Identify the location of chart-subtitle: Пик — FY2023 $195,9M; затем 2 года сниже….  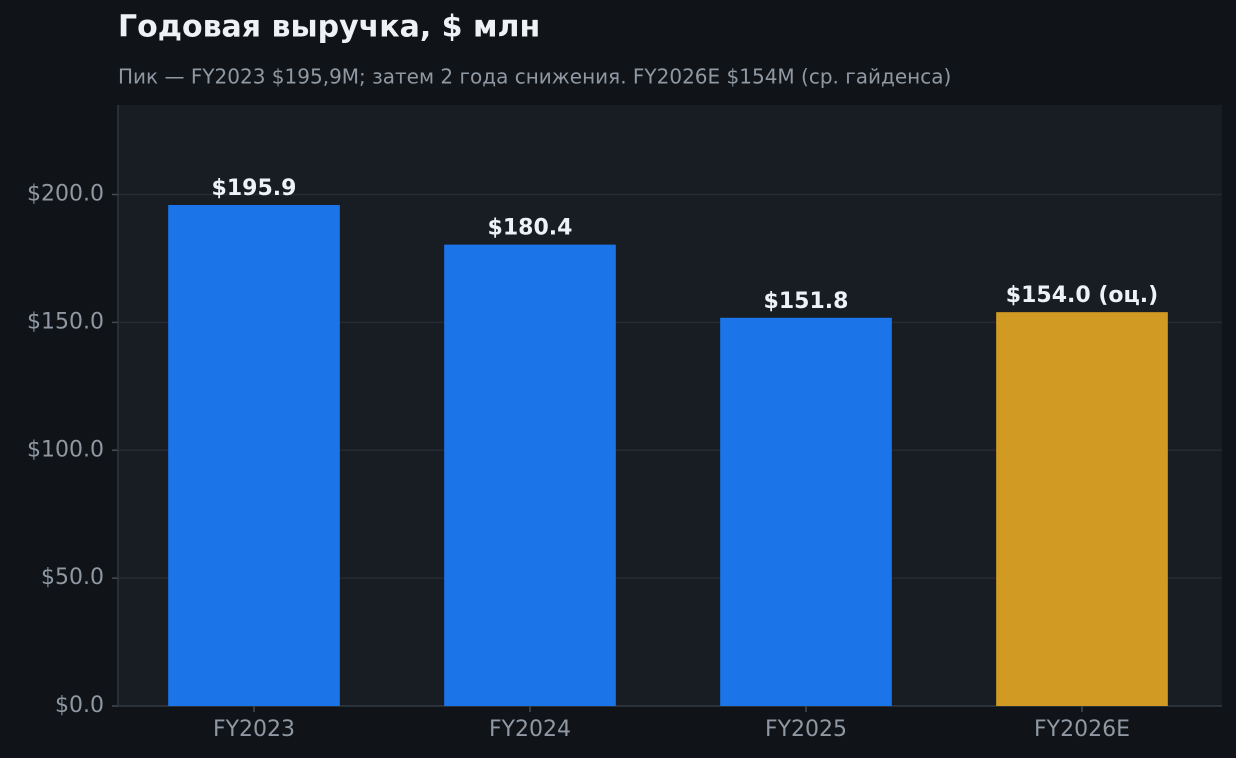
(534, 77).